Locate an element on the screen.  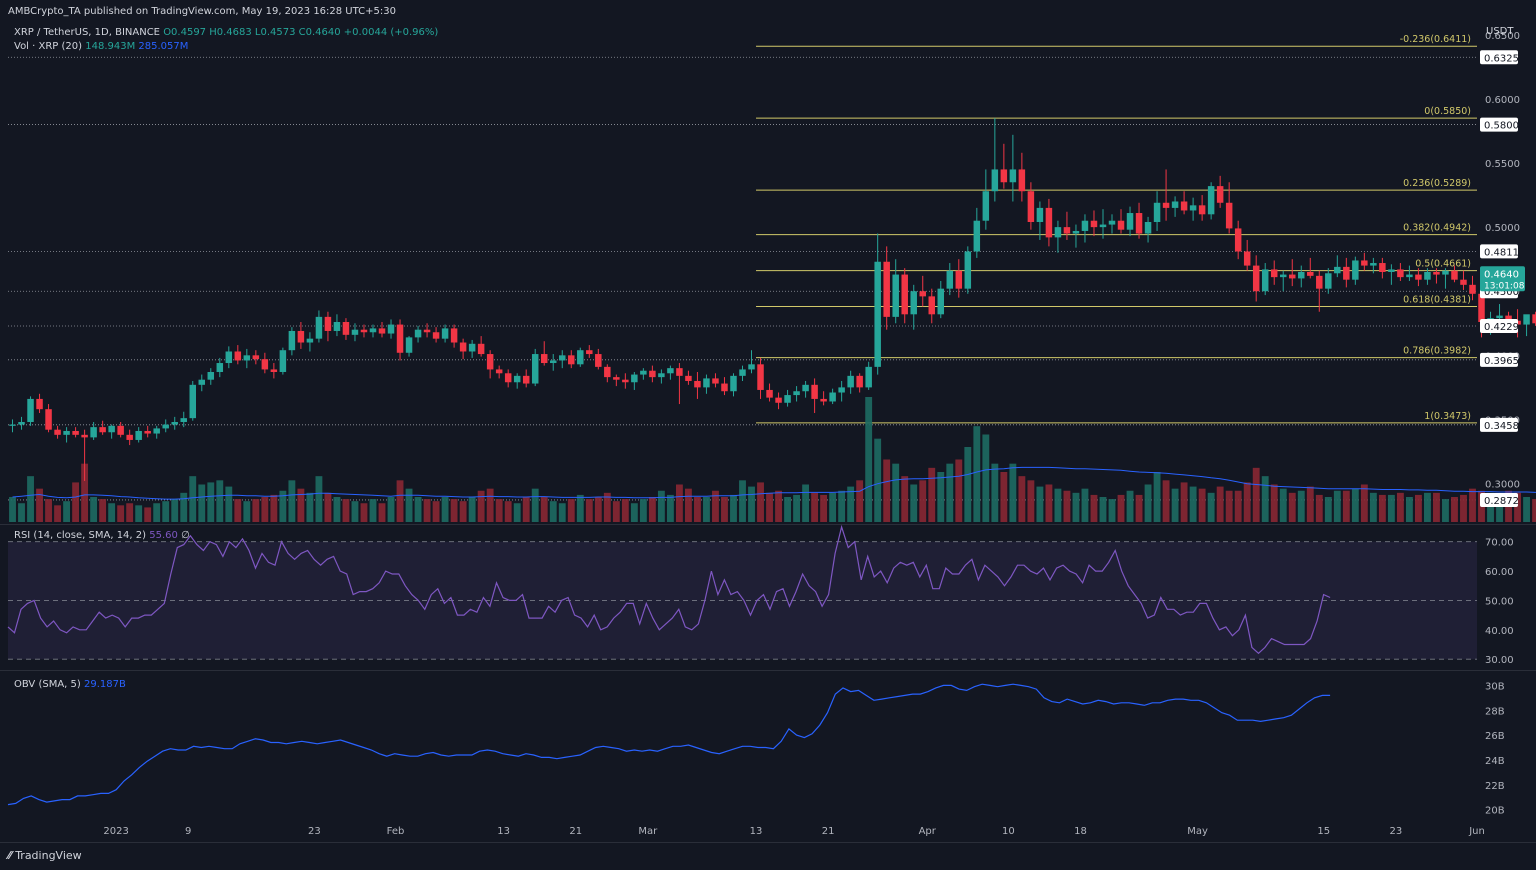
volume-label: Vol · XRP (20) is located at coordinates (48, 46).